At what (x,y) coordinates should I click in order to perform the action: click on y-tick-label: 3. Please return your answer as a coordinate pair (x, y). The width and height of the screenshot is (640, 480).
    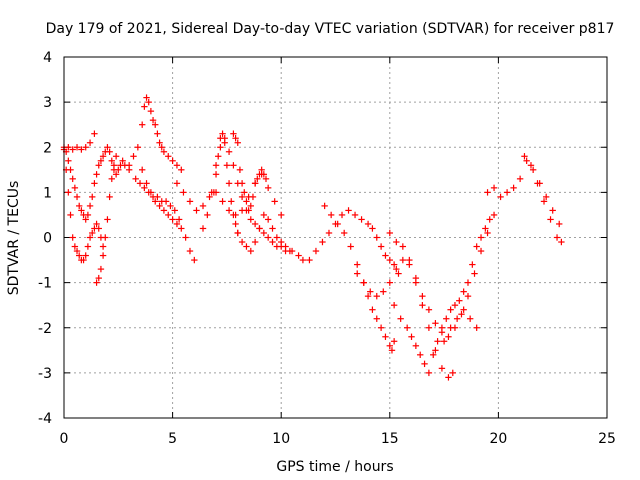
    Looking at the image, I should click on (47, 103).